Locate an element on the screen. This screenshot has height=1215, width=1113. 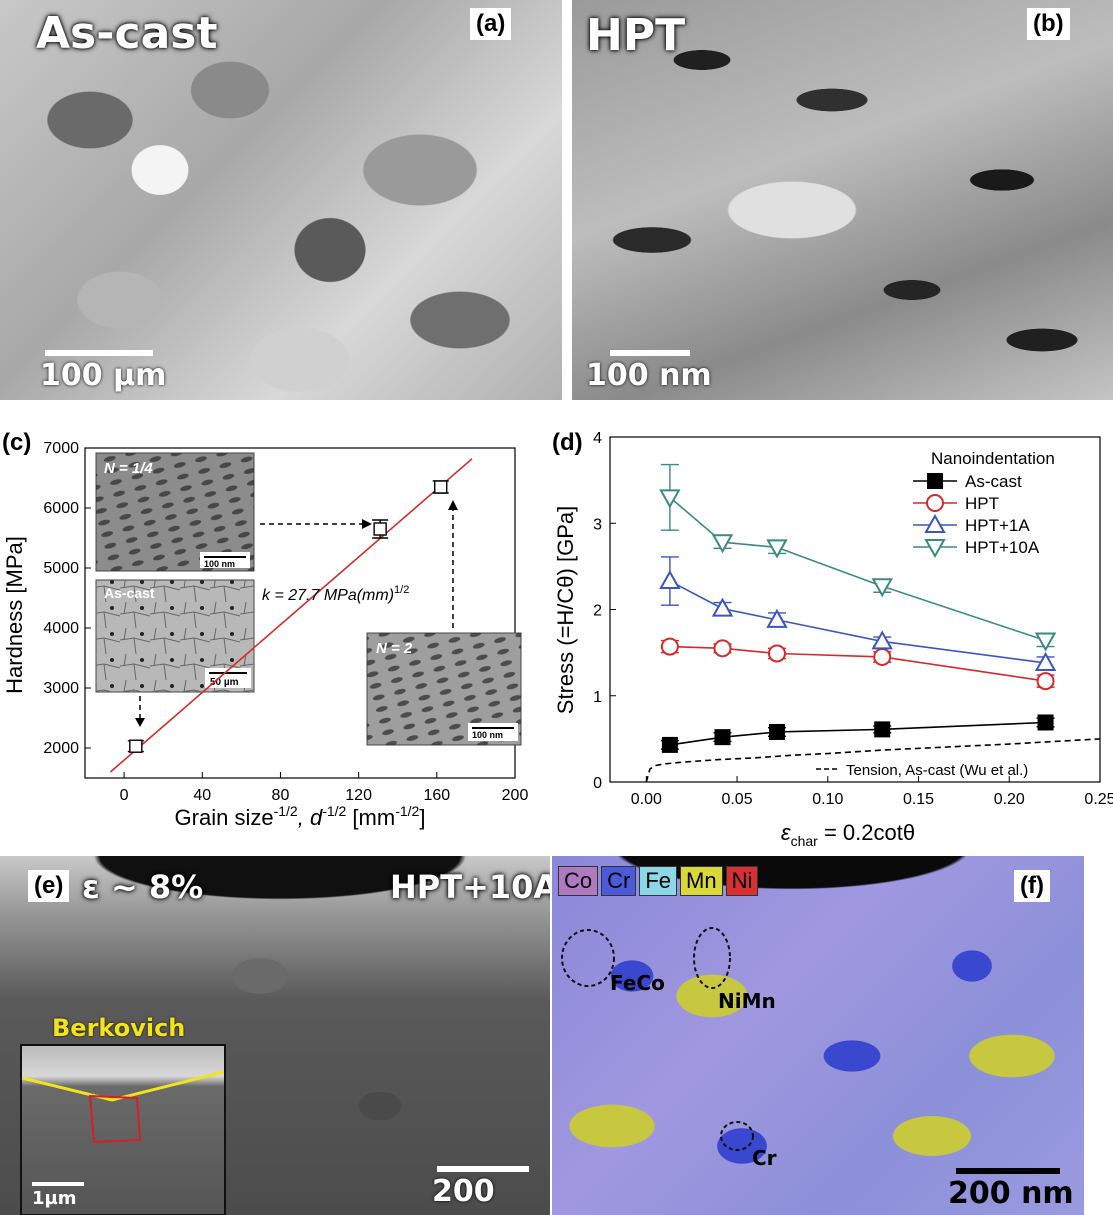
panel-a-title: As-cast is located at coordinates (127, 33).